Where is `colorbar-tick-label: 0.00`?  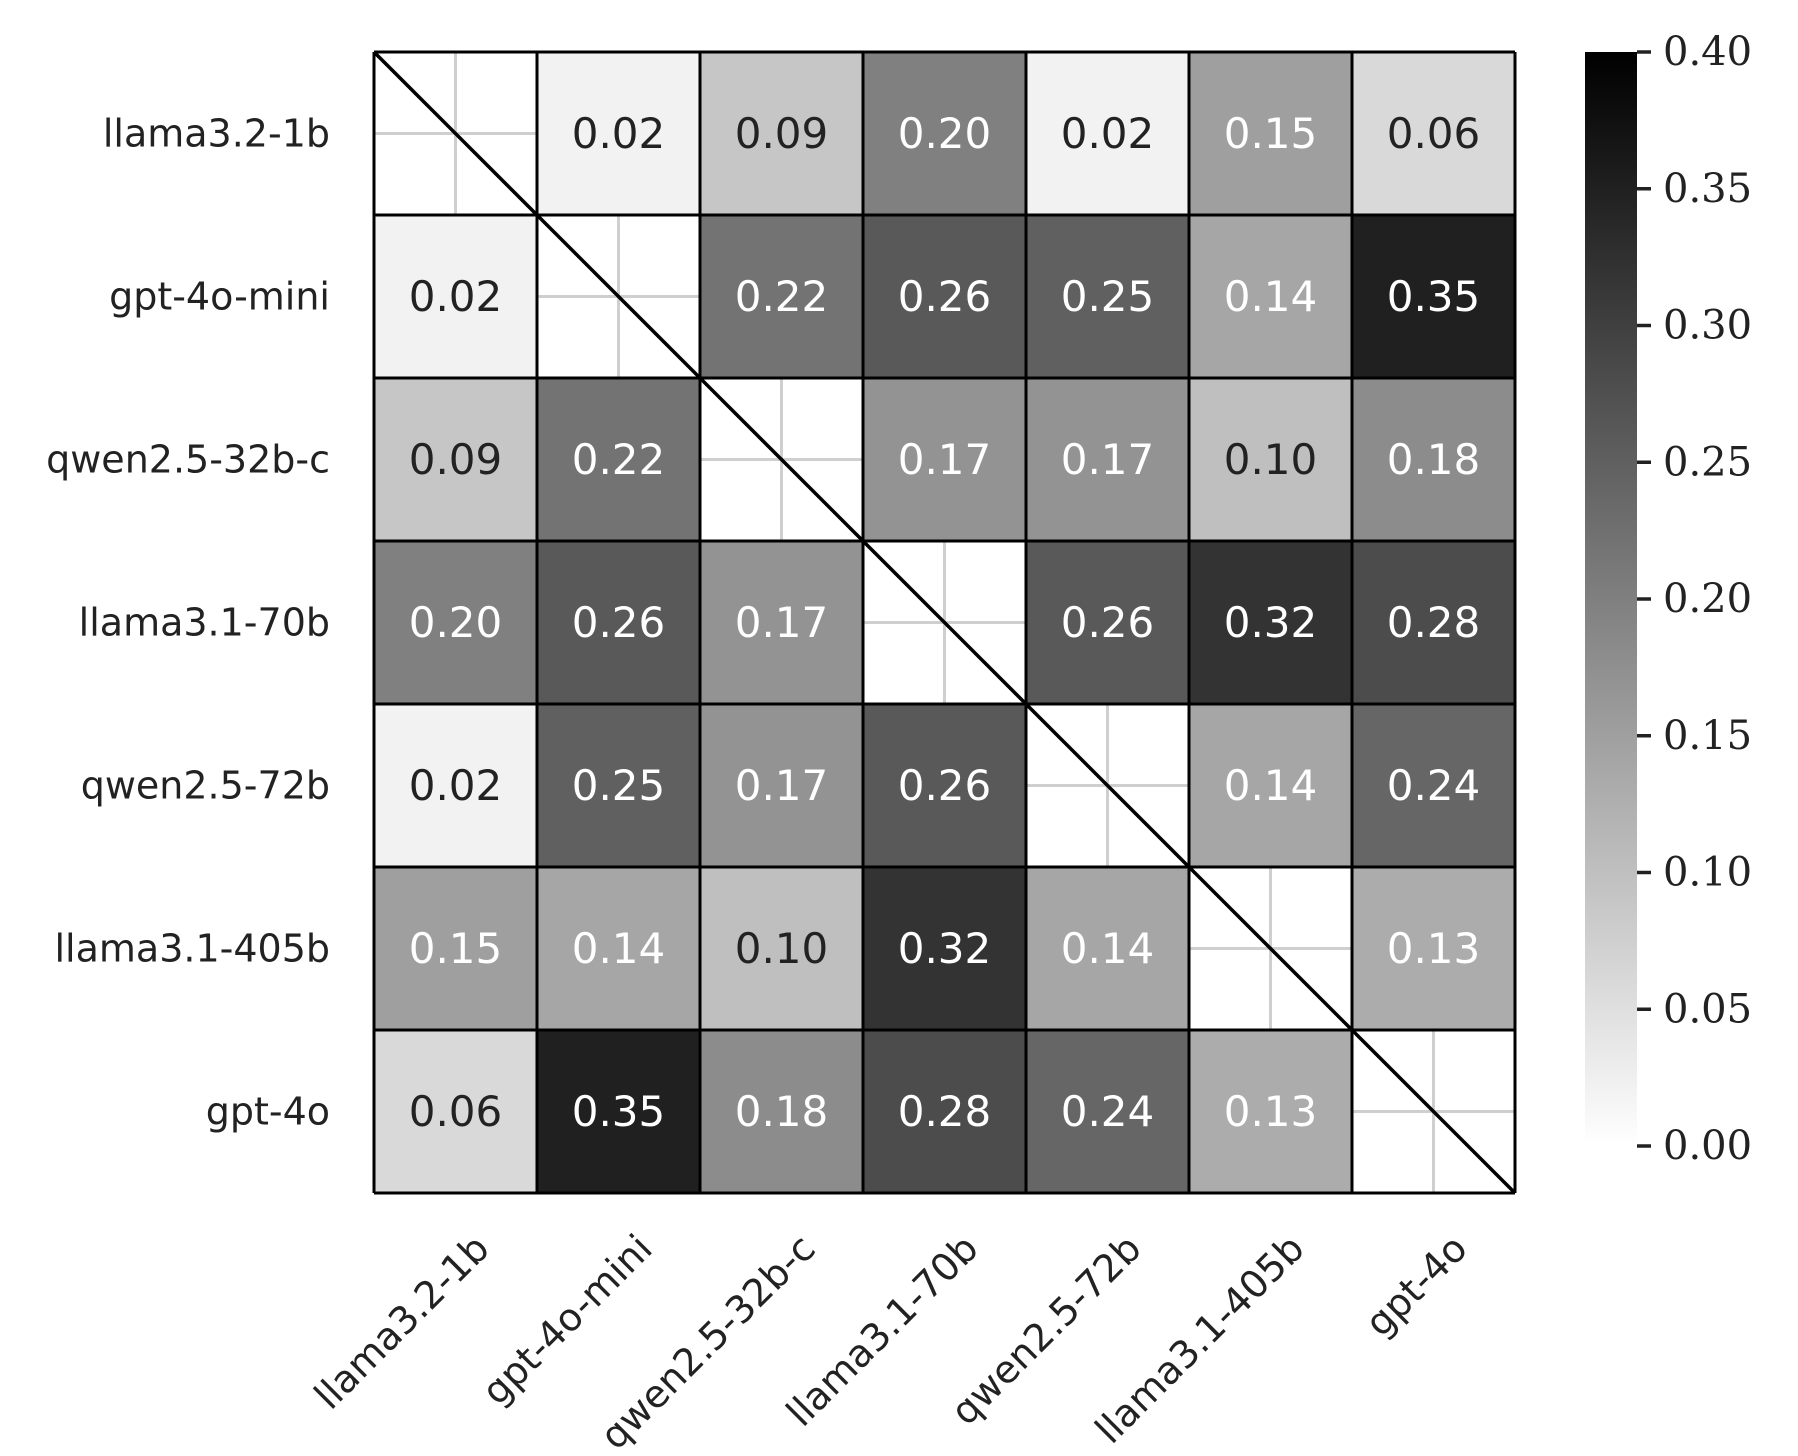 colorbar-tick-label: 0.00 is located at coordinates (1707, 1146).